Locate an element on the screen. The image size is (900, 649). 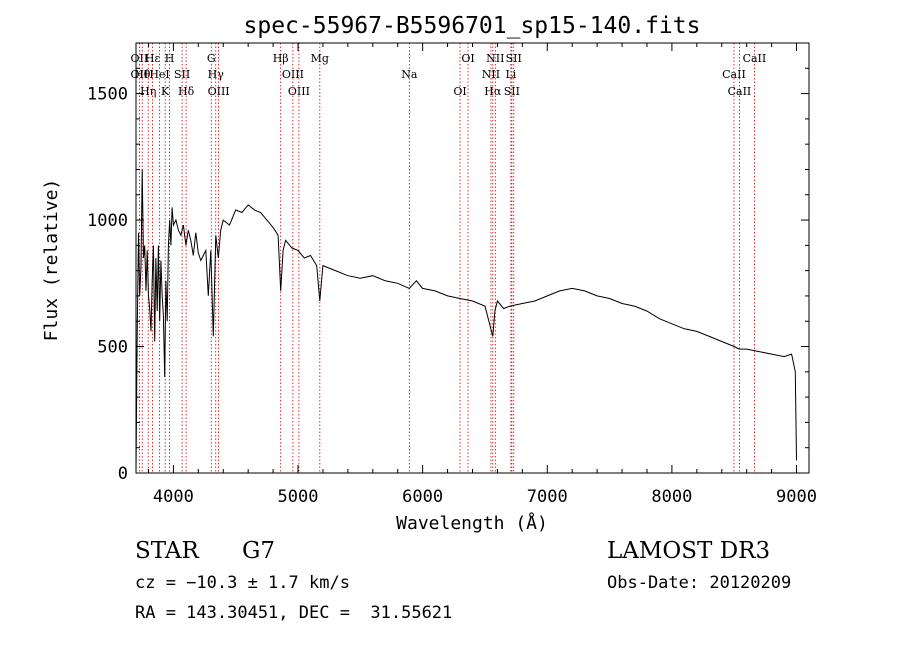
x-tick-label: 8000 is located at coordinates (671, 497).